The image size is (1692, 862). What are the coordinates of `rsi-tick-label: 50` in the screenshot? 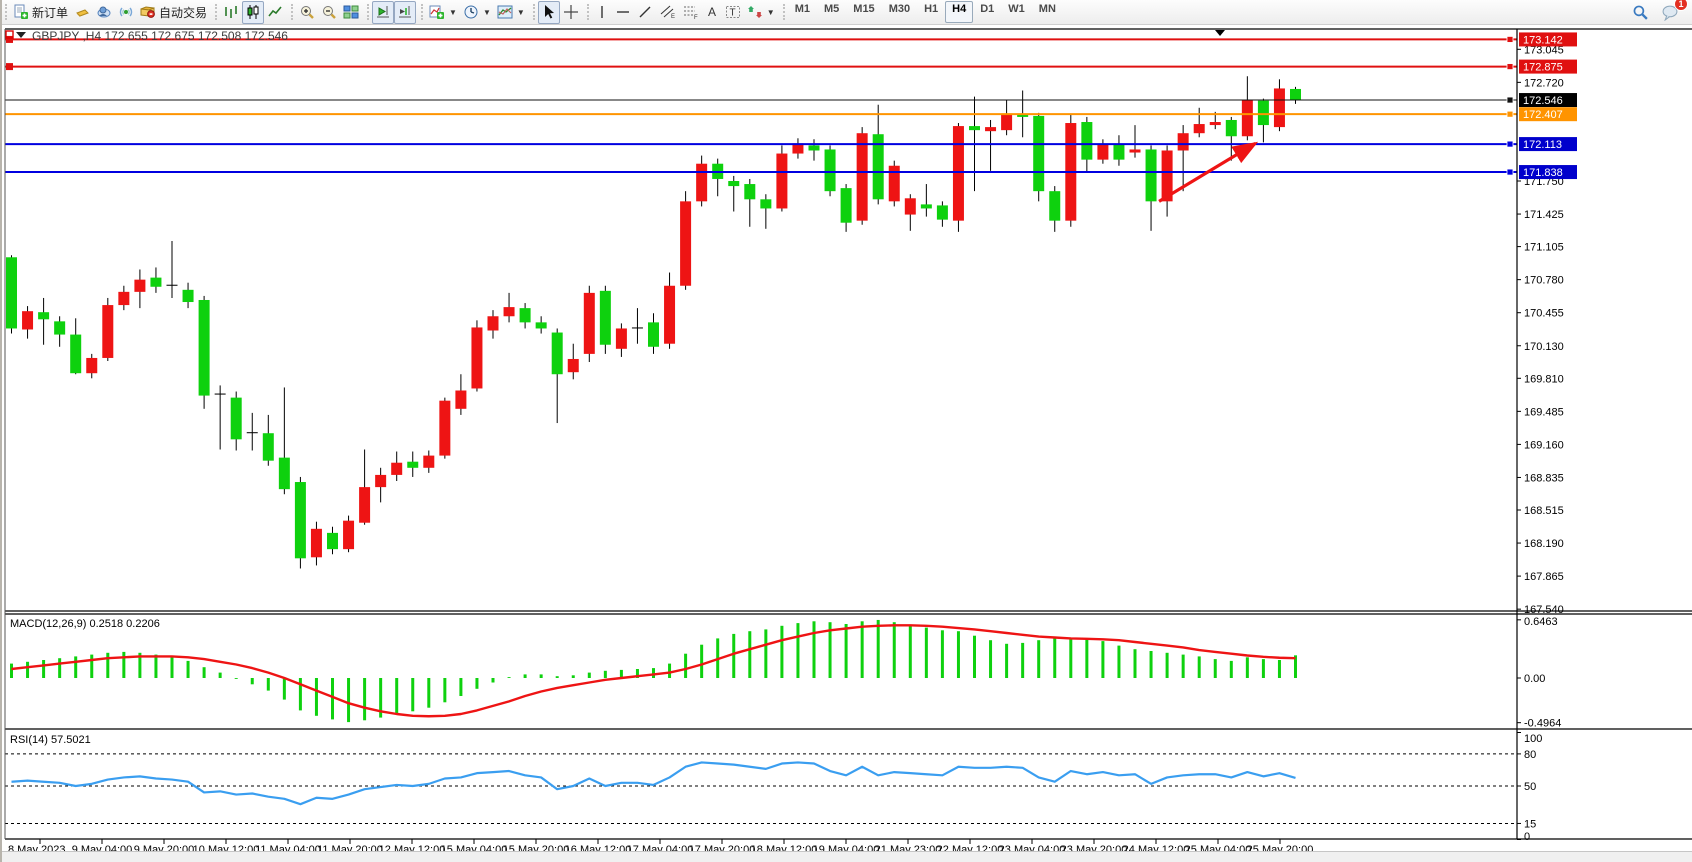 It's located at (1530, 787).